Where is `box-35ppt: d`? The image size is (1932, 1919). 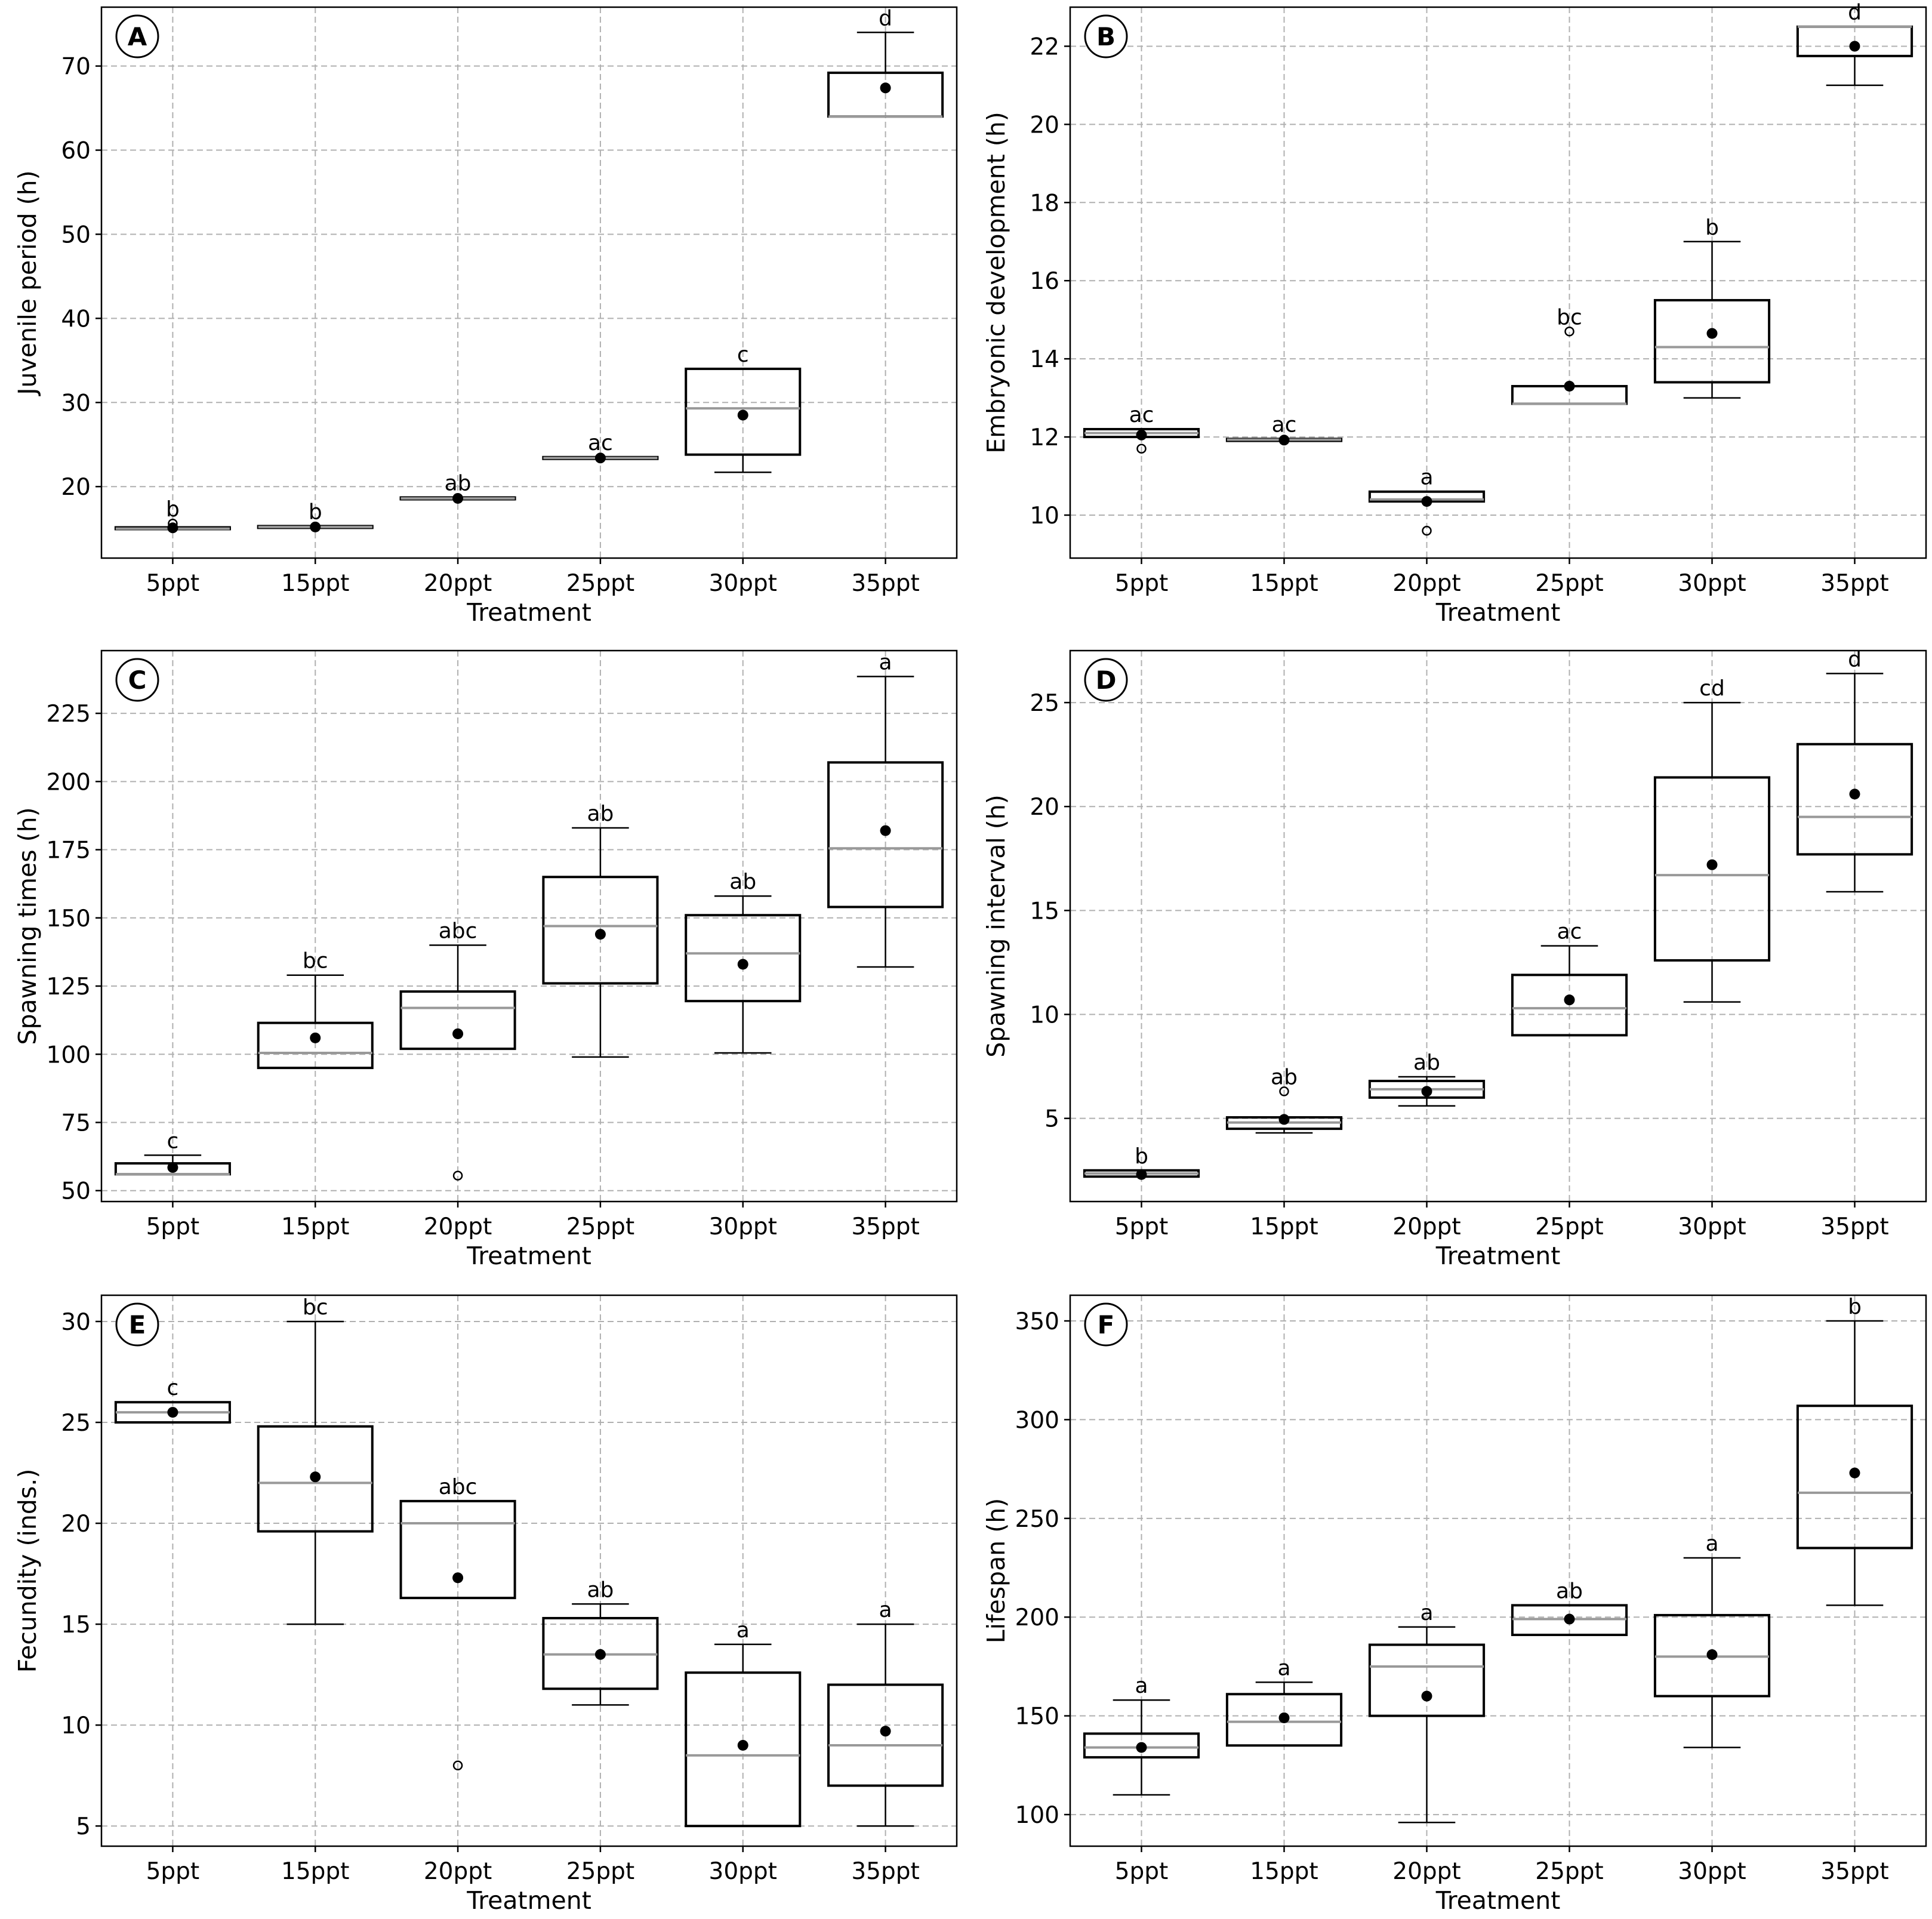
box-35ppt: d is located at coordinates (1854, 770).